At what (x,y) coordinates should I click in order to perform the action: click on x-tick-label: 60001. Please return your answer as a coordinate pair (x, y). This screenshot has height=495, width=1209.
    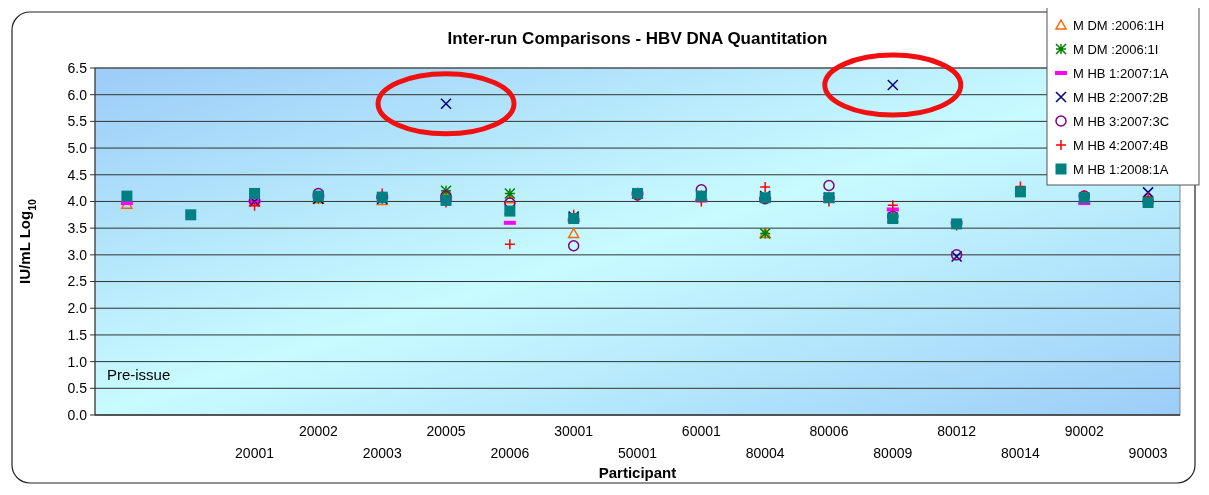
    Looking at the image, I should click on (701, 431).